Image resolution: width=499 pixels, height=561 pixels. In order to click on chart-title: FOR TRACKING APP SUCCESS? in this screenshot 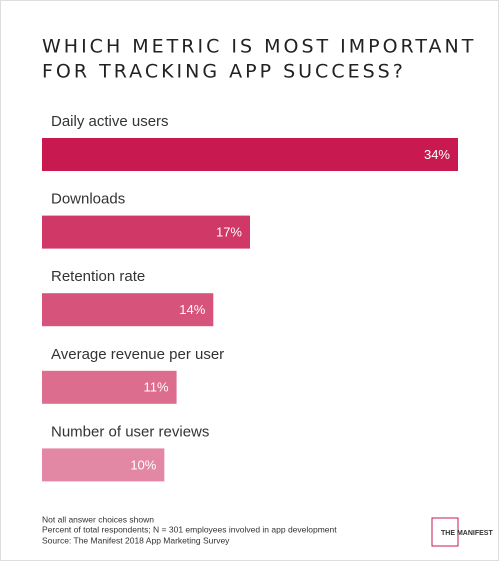, I will do `click(224, 72)`.